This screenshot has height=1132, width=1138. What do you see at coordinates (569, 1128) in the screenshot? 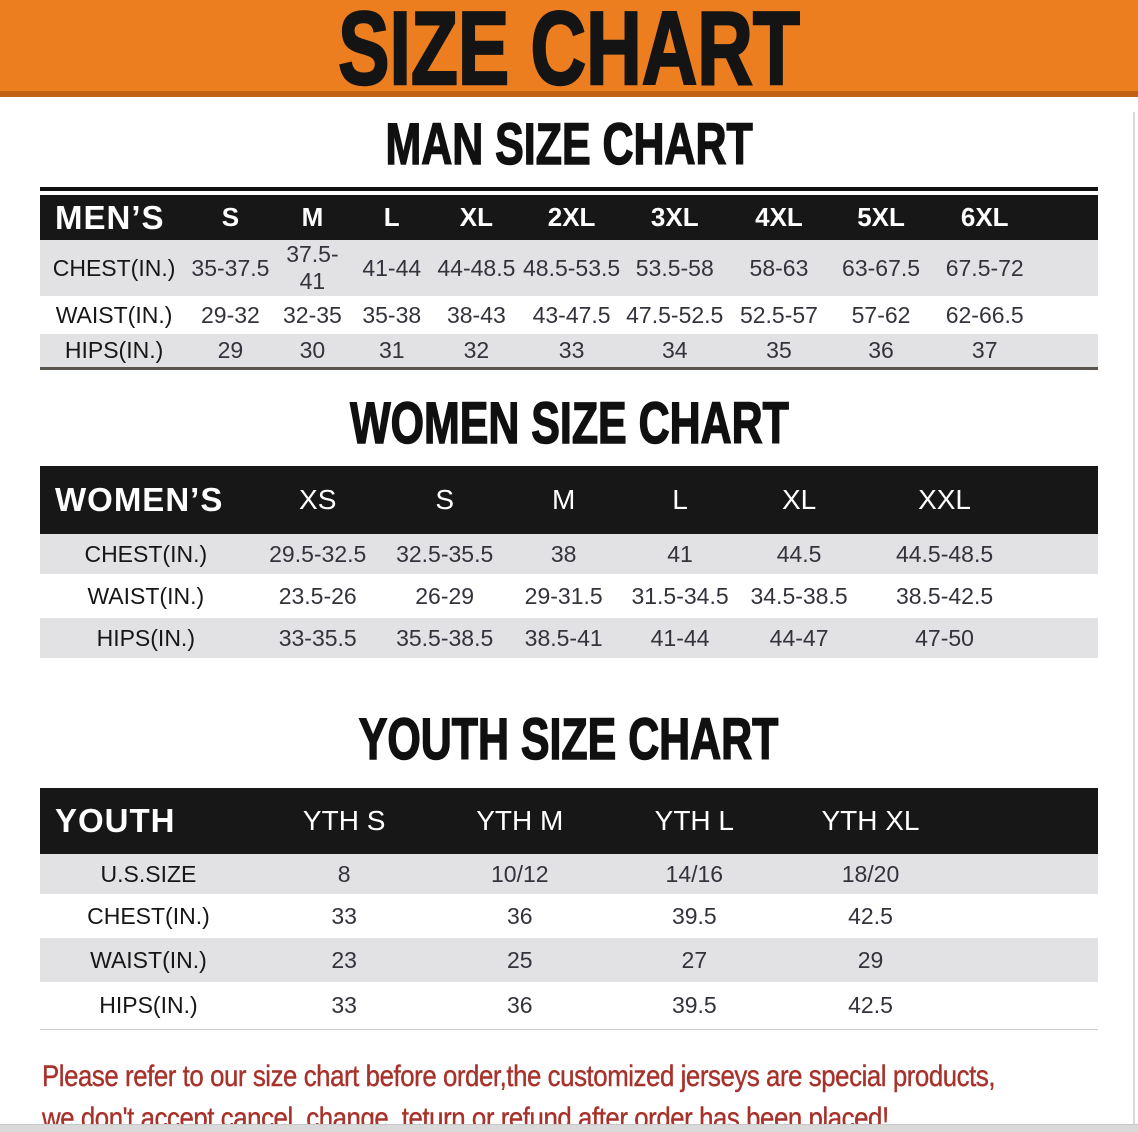
I see `page-bottom-edge` at bounding box center [569, 1128].